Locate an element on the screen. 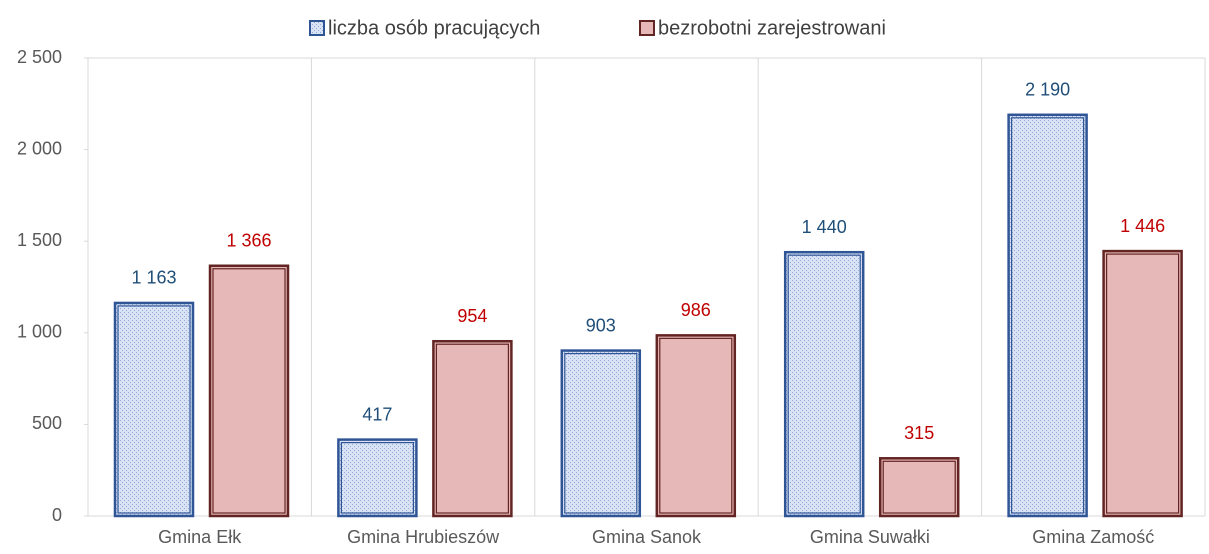 The height and width of the screenshot is (554, 1209). x-tick-label: Gmina Hrubieszów is located at coordinates (423, 537).